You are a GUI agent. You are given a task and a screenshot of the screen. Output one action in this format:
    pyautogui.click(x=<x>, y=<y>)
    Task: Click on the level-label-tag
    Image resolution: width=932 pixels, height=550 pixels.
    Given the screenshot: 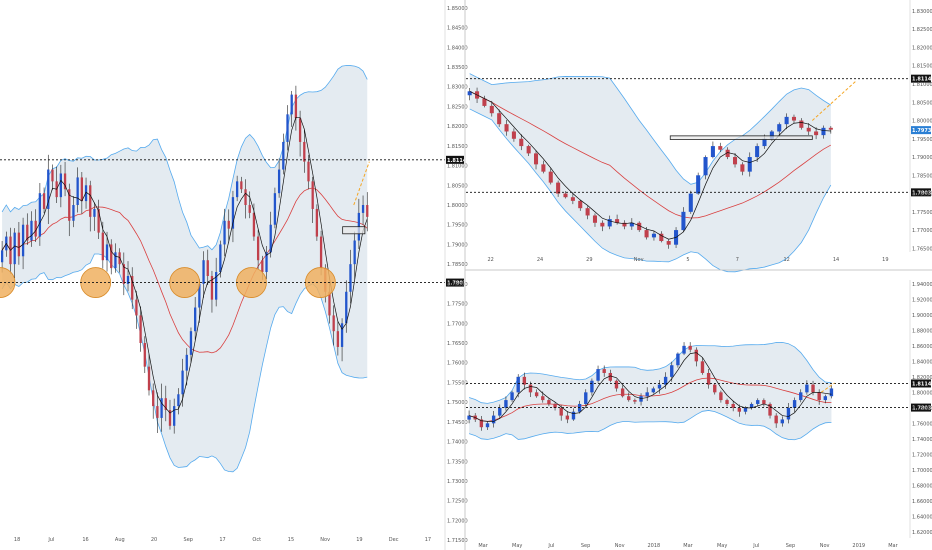 What is the action you would take?
    pyautogui.click(x=455, y=159)
    